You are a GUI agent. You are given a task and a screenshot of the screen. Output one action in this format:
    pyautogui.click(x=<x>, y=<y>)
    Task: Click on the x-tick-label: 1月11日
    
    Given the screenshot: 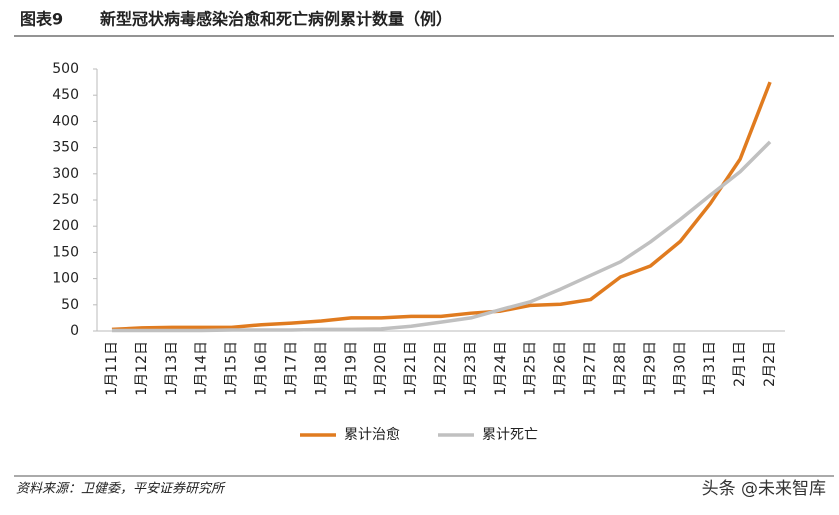 What is the action you would take?
    pyautogui.click(x=112, y=368)
    